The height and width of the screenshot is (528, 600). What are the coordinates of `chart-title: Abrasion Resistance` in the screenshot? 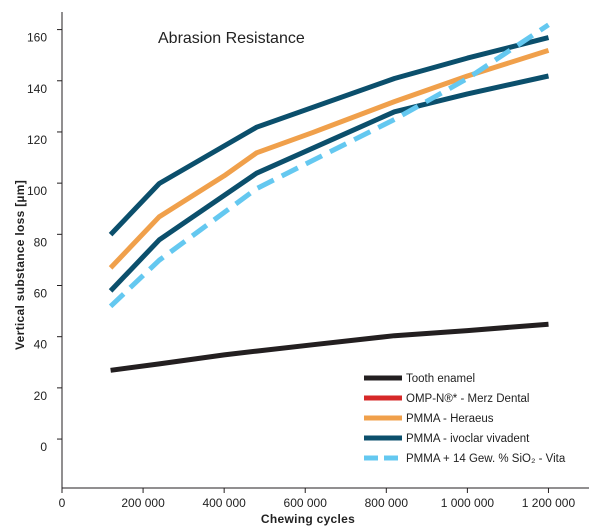 It's located at (231, 38).